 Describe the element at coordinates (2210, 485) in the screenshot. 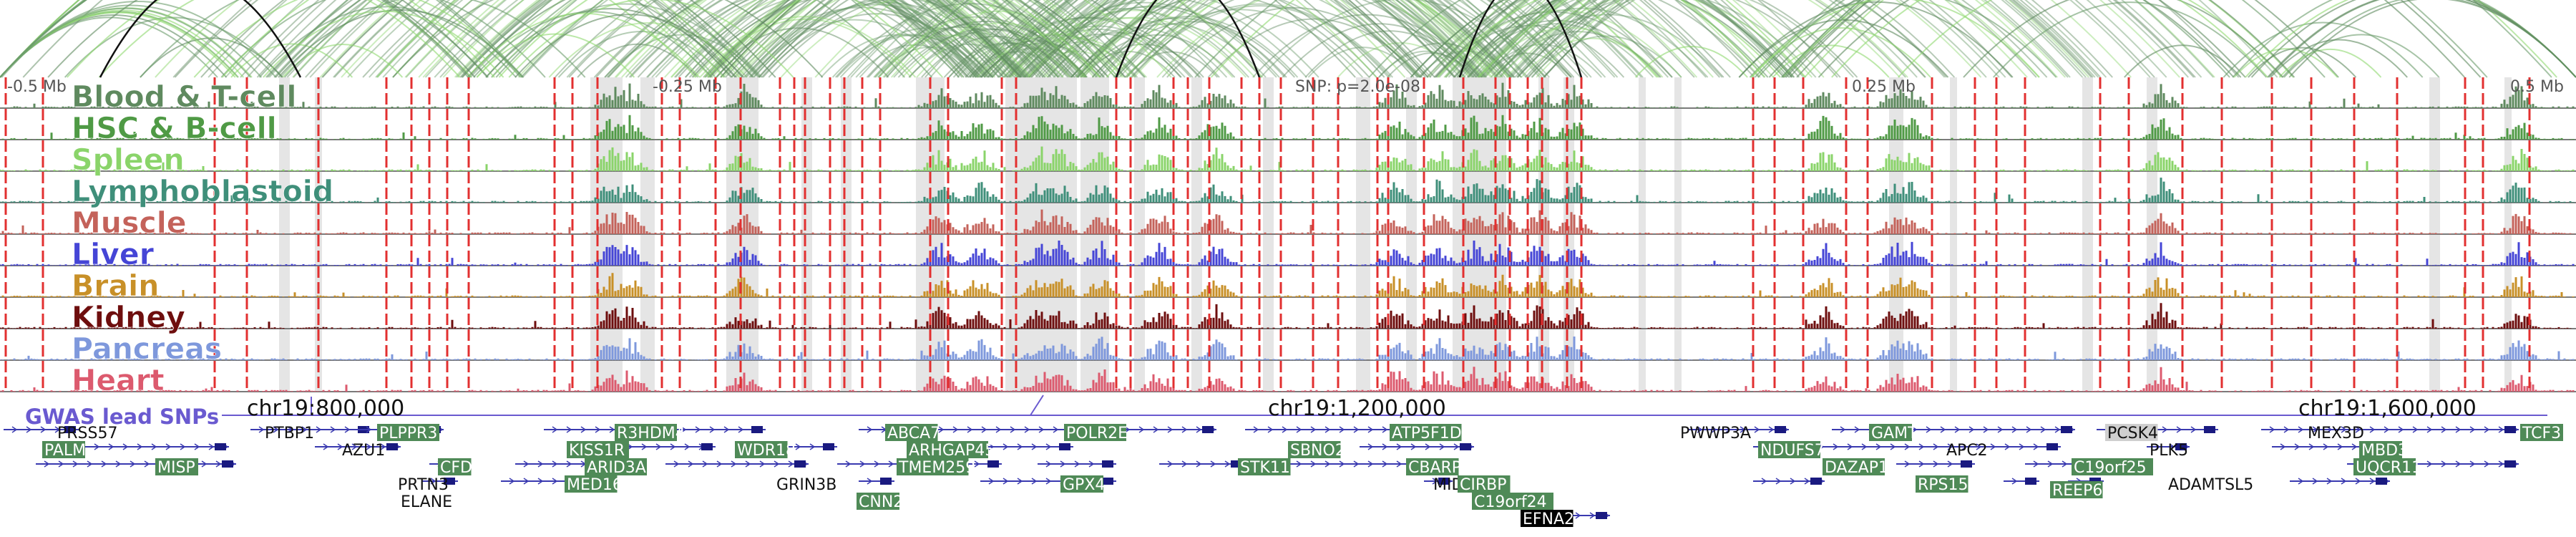

I see `gene-label: ADAMTSL5` at that location.